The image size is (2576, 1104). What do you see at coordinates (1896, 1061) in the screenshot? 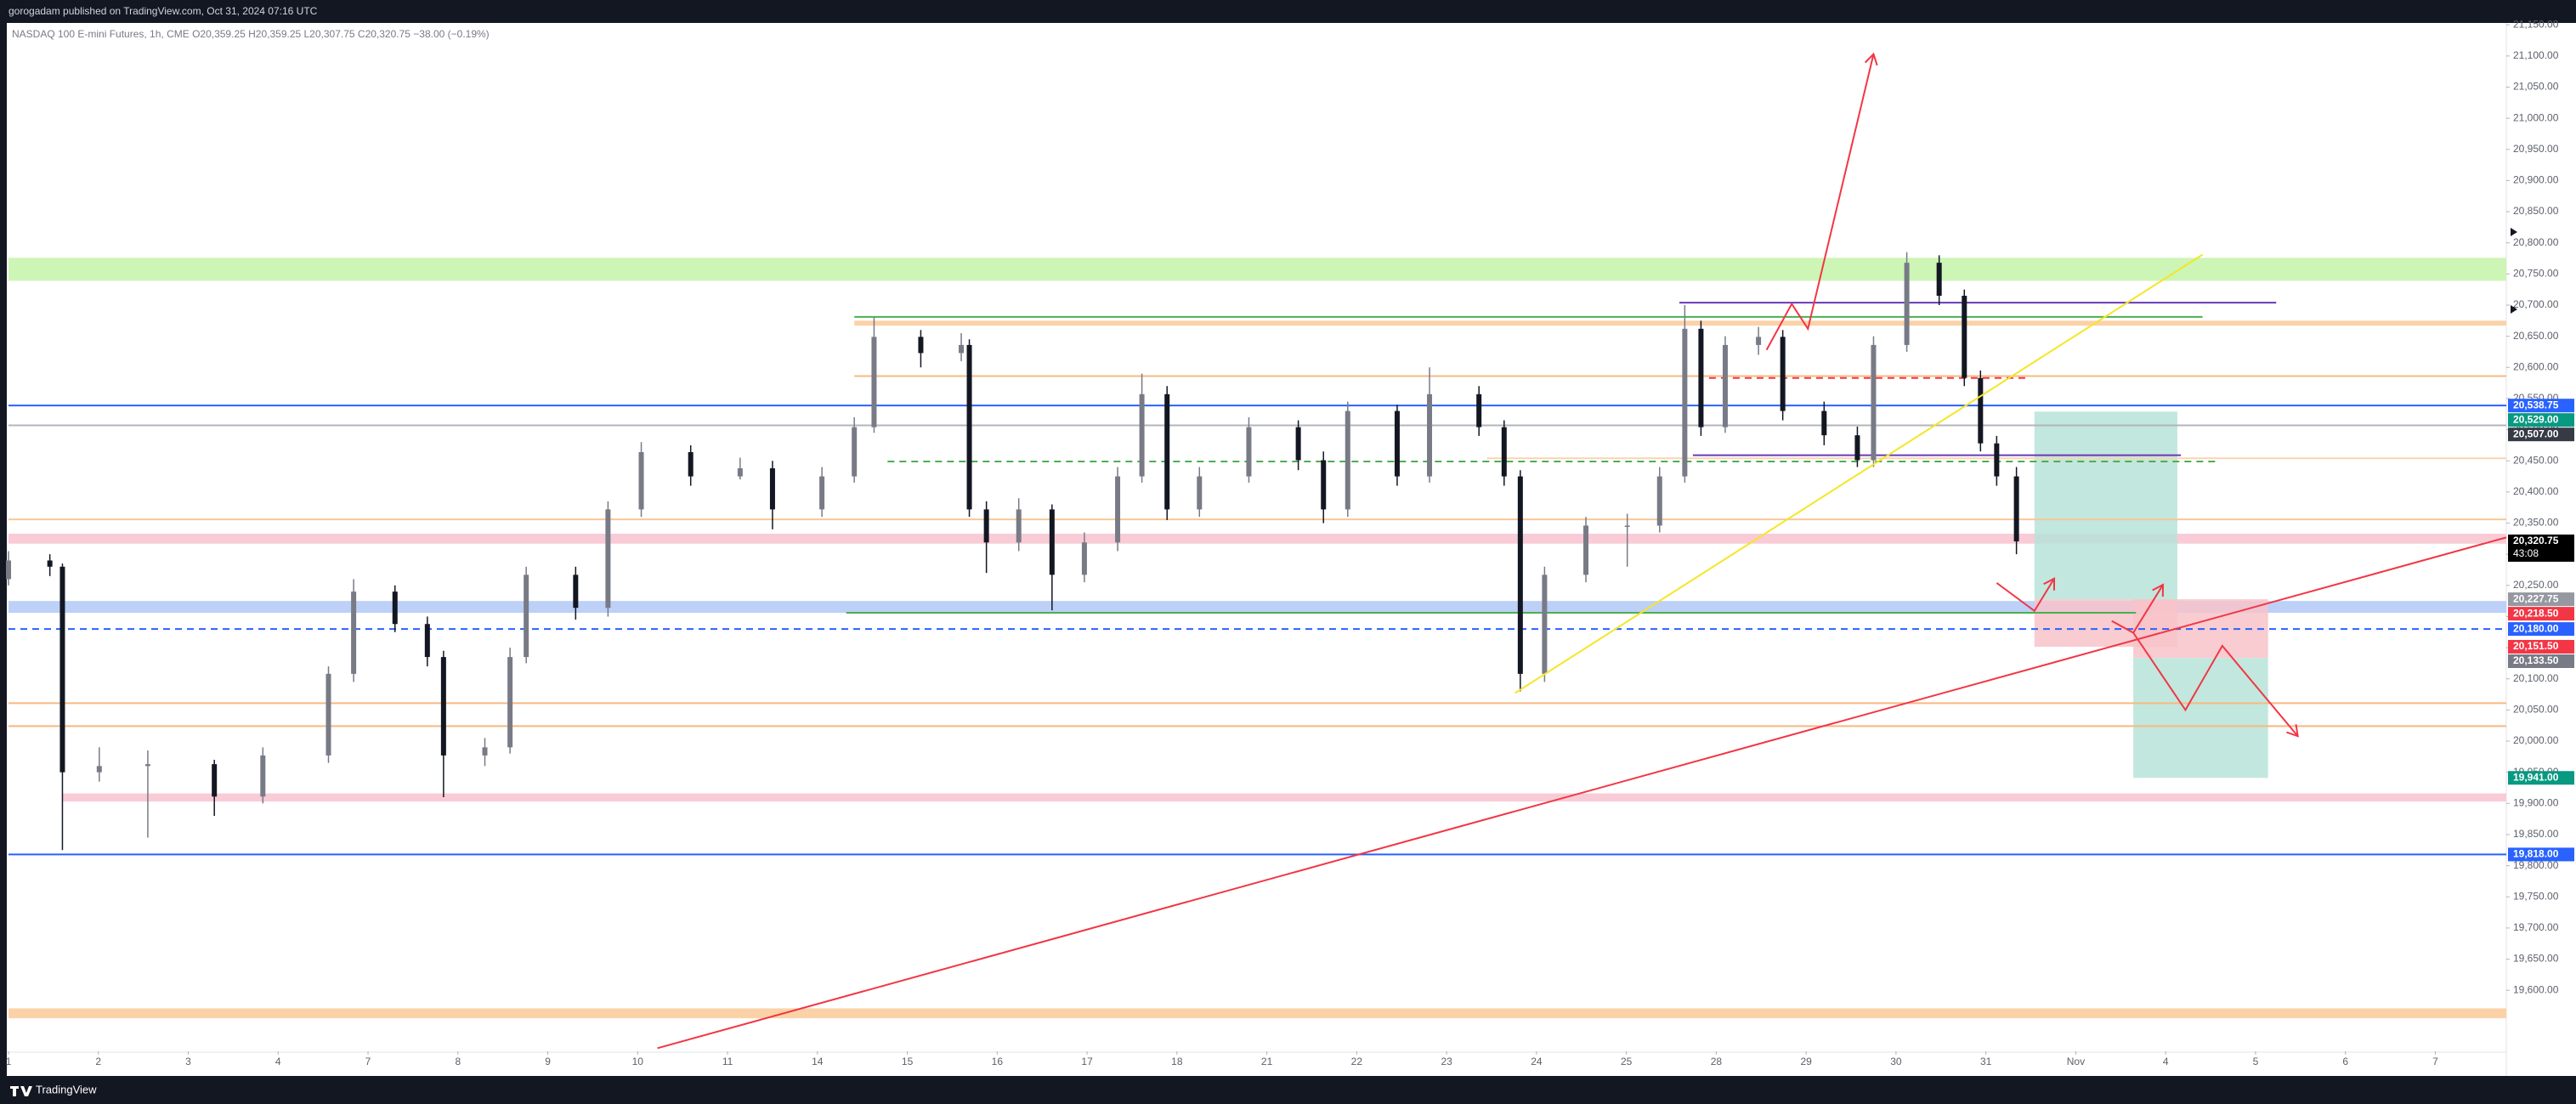
I see `x-tick-label: 30` at bounding box center [1896, 1061].